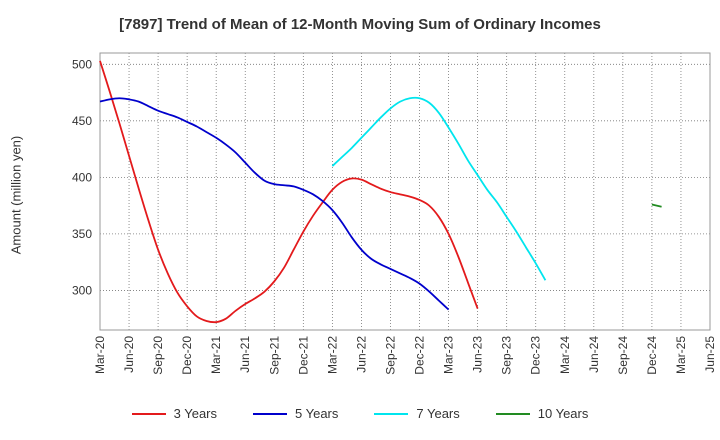  What do you see at coordinates (82, 234) in the screenshot?
I see `y-tick-label-350: 350` at bounding box center [82, 234].